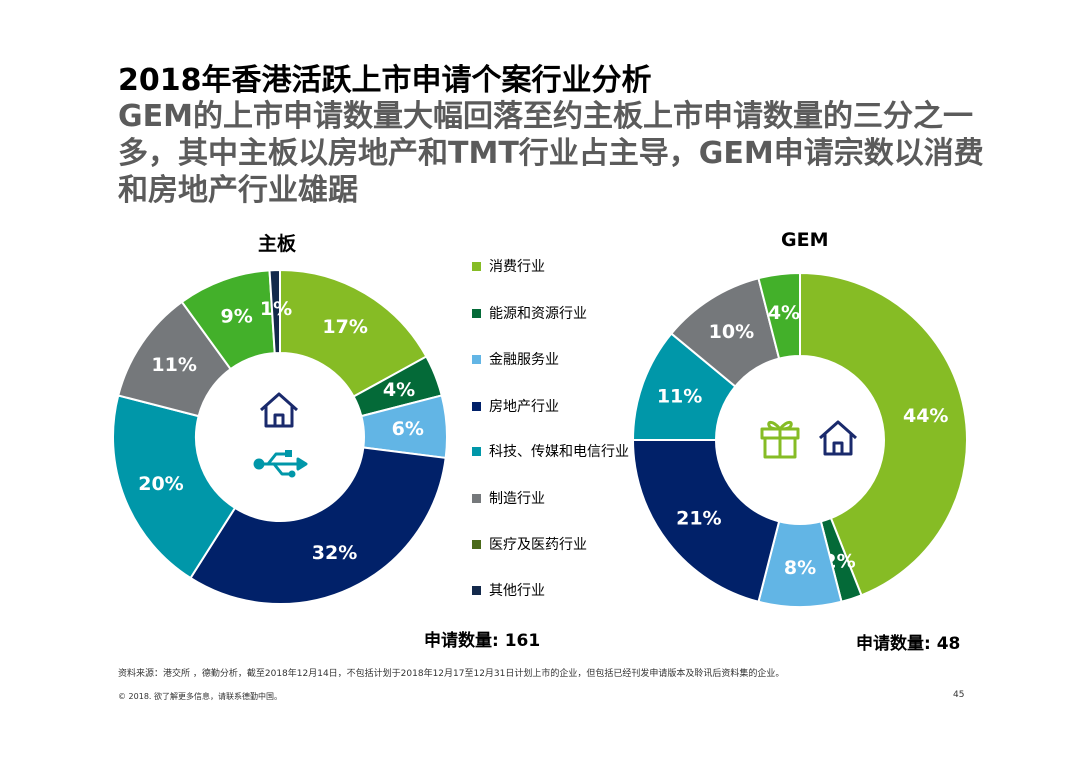 This screenshot has width=1080, height=763. What do you see at coordinates (800, 568) in the screenshot?
I see `slice-label: 8%` at bounding box center [800, 568].